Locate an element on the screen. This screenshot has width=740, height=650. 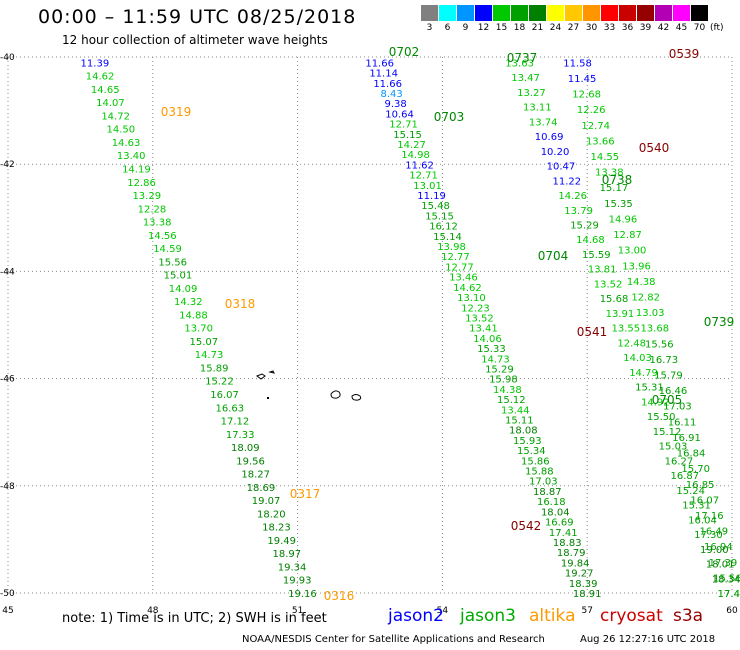
swh-value: 15.98 is located at coordinates (503, 380).